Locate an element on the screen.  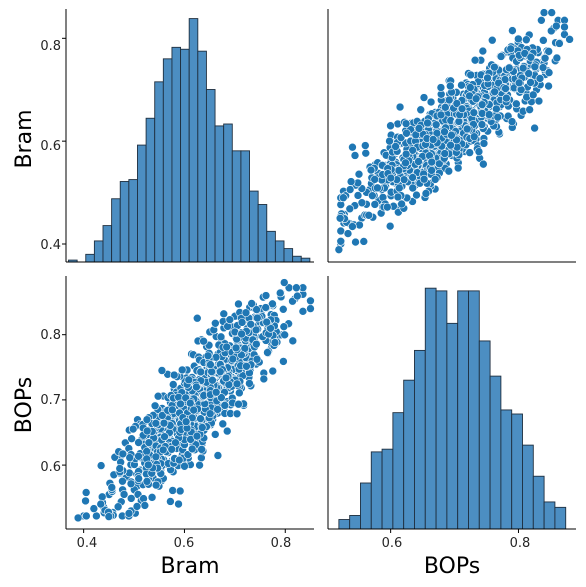
ytick-bram-2: 0.8 is located at coordinates (50, 46).